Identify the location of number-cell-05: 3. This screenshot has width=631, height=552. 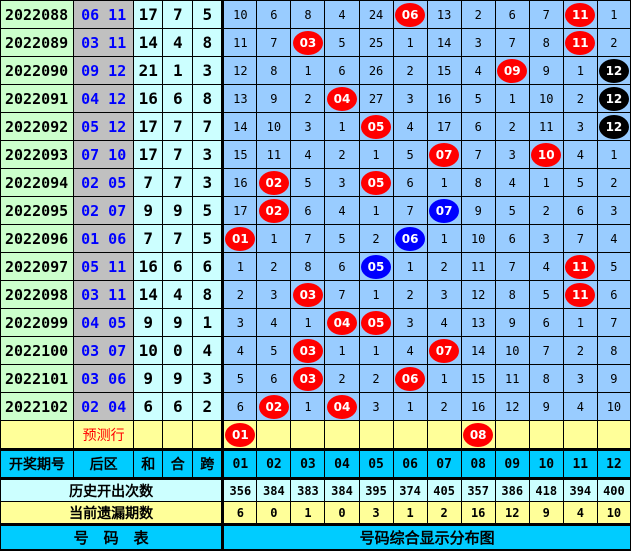
(376, 406).